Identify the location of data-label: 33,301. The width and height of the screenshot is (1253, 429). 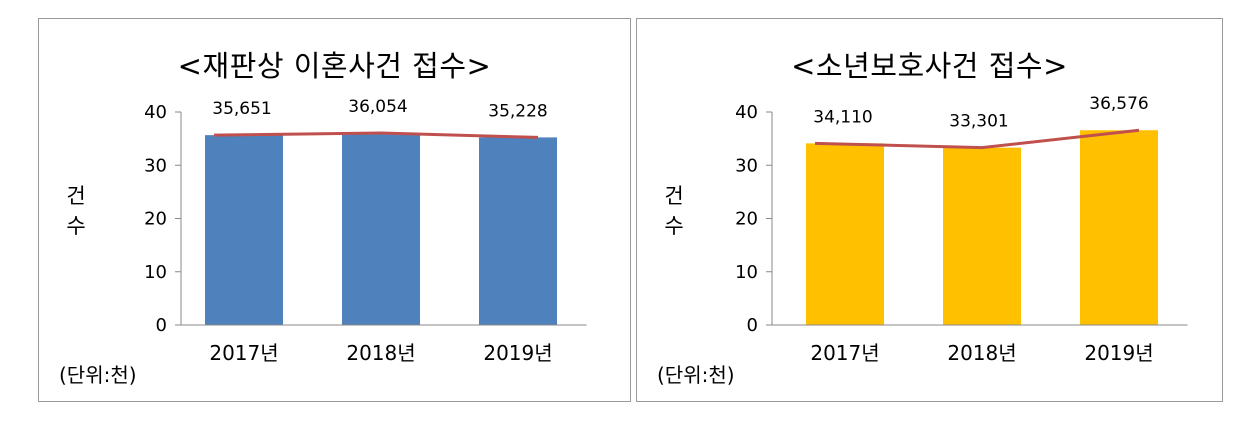
(978, 122).